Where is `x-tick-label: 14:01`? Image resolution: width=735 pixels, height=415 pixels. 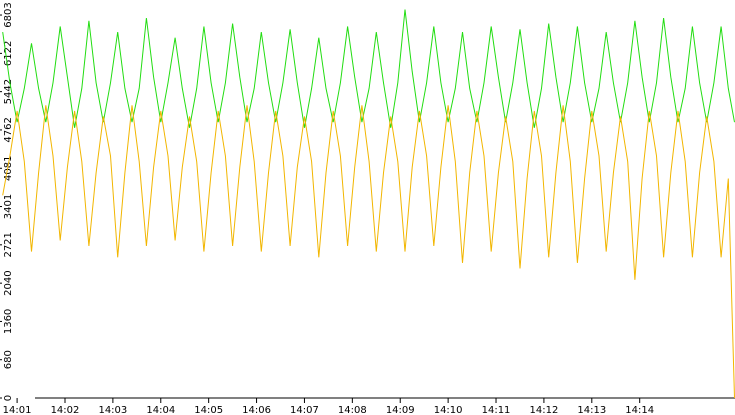 x-tick-label: 14:01 is located at coordinates (17, 410).